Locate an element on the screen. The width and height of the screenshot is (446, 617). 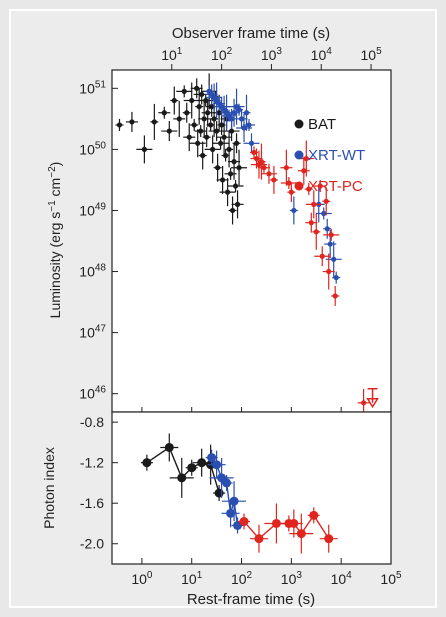
photon-index-series is located at coordinates (239, 493).